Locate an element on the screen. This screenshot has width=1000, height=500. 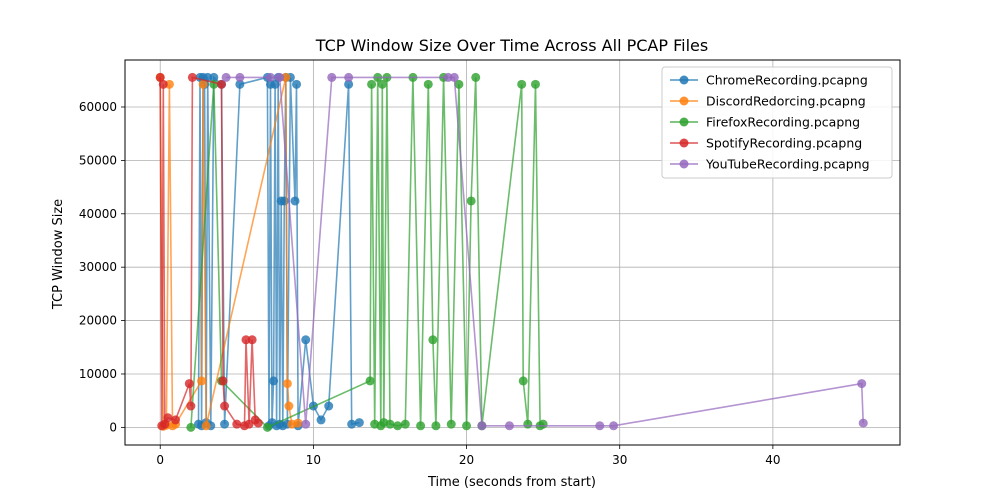
legend-label: DiscordRedorcing.pcapng is located at coordinates (786, 101).